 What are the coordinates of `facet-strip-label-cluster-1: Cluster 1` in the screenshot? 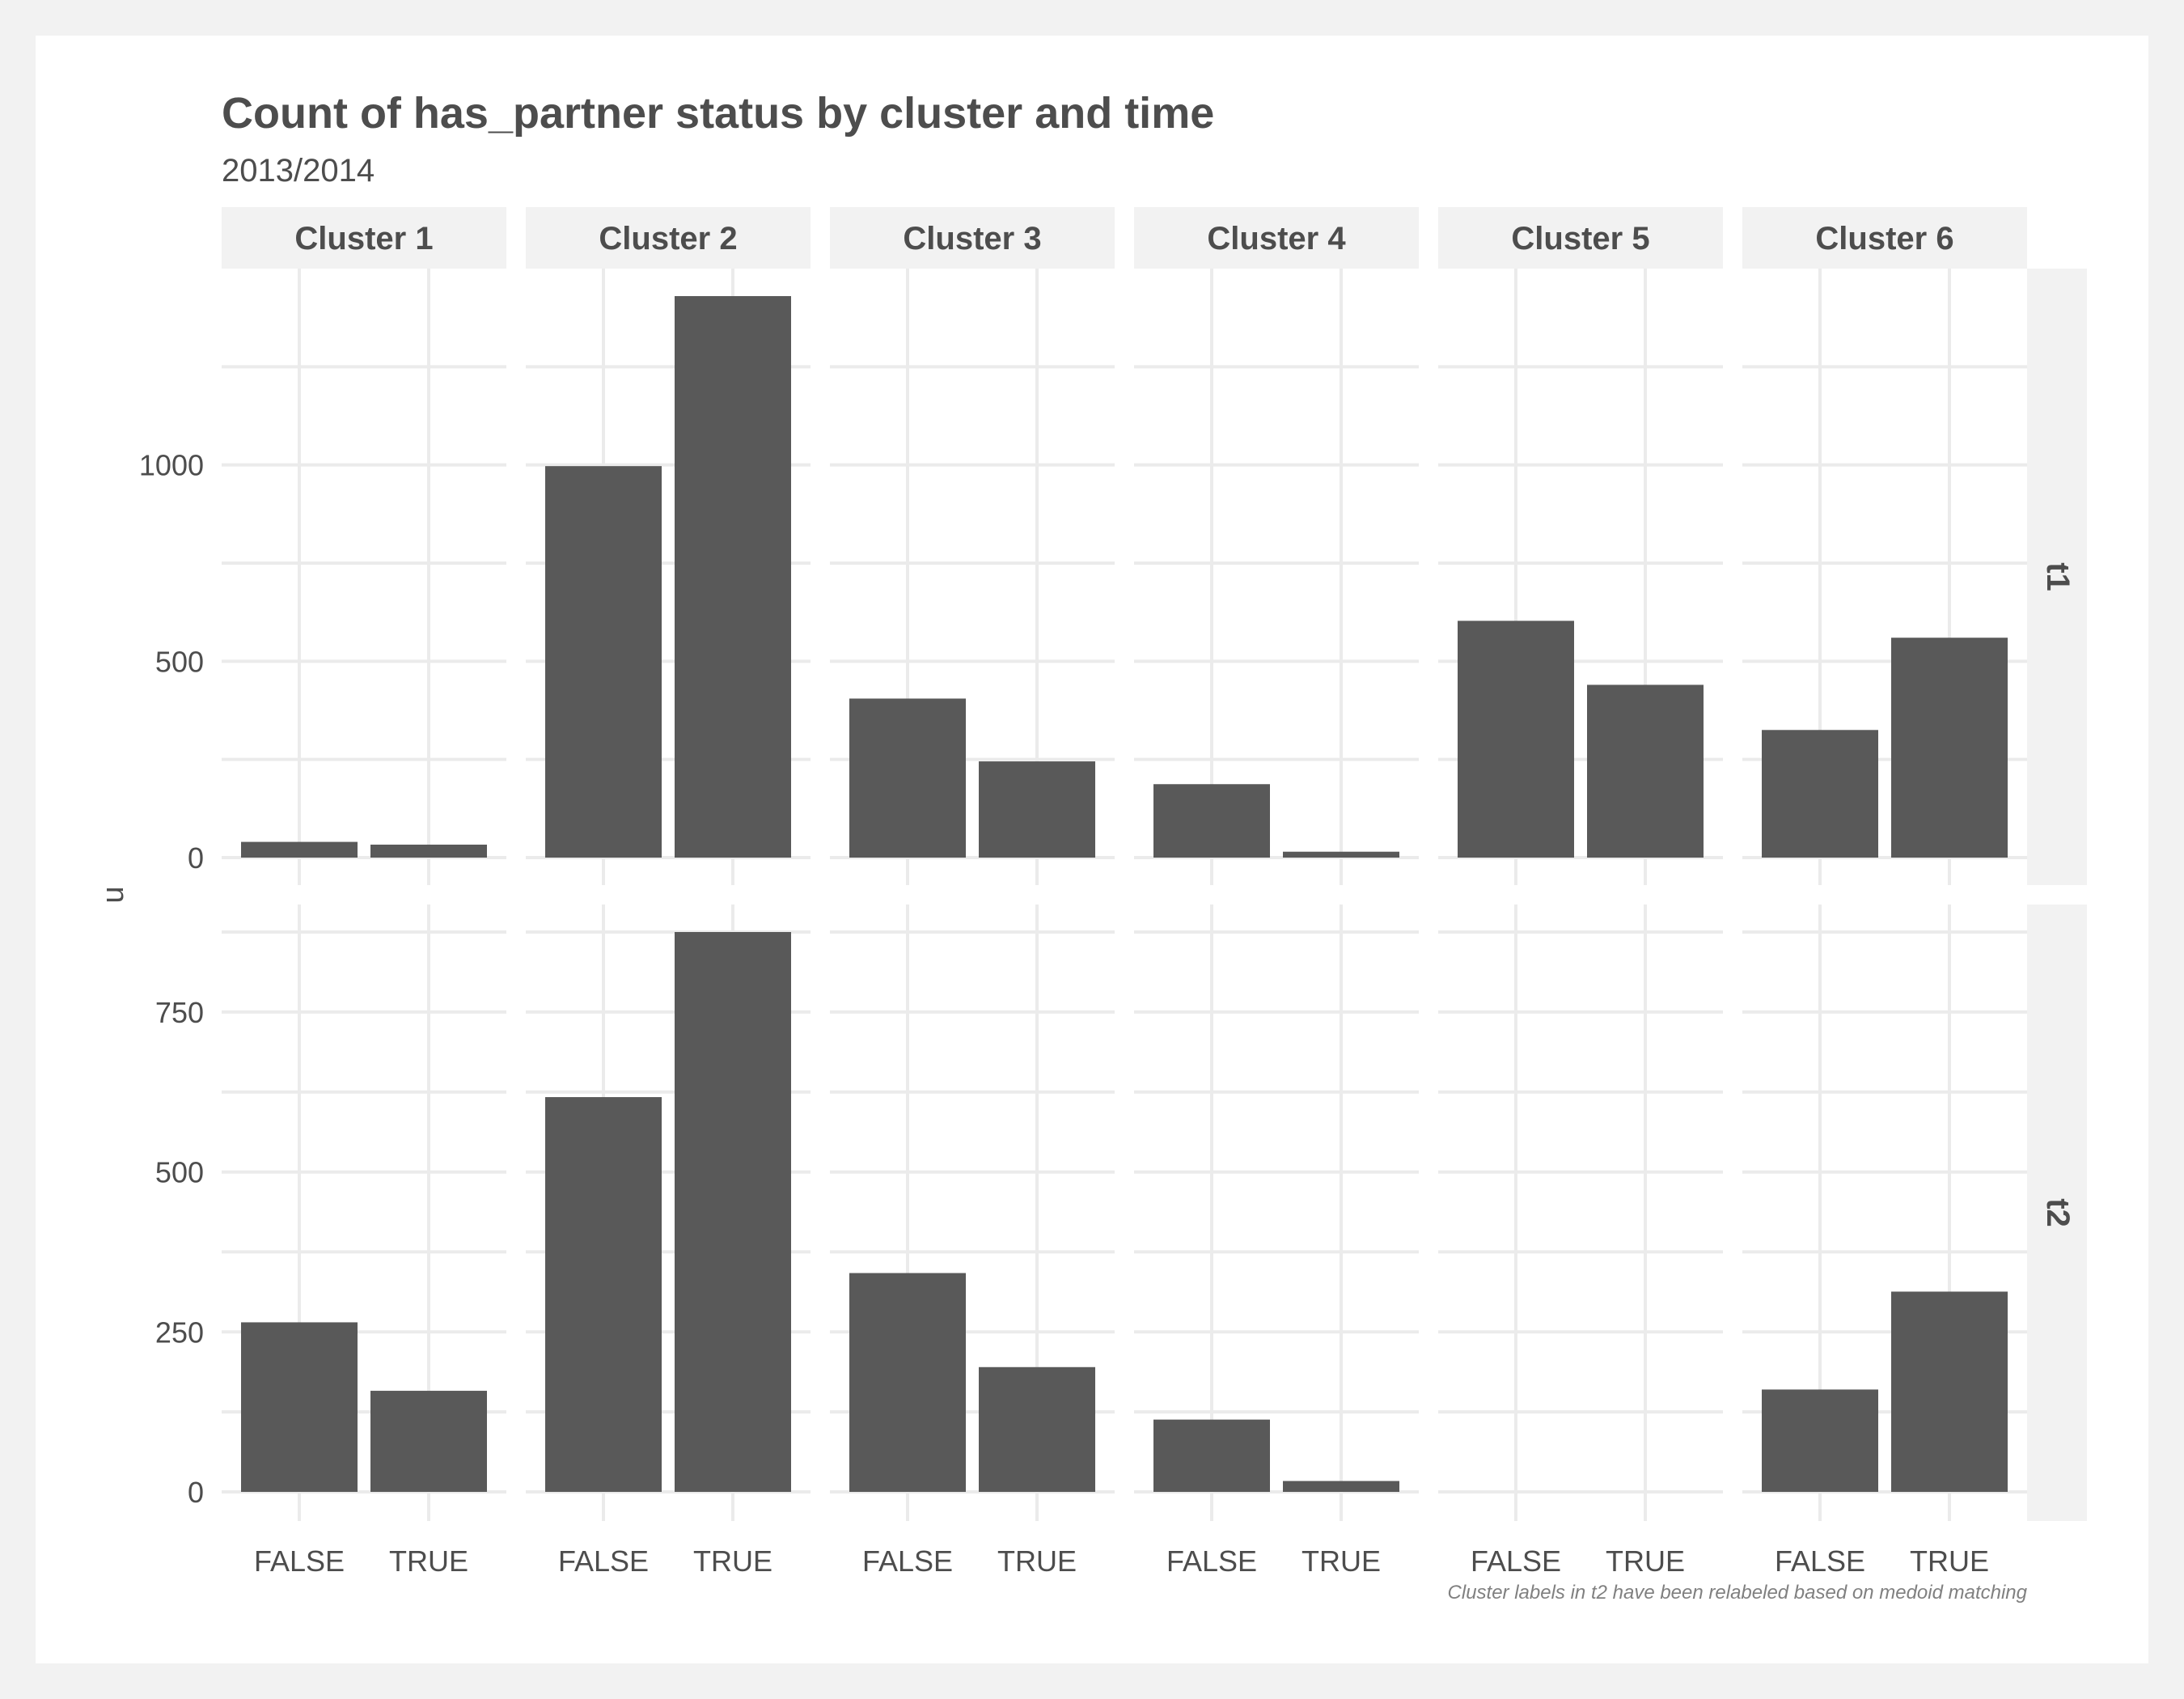 It's located at (363, 238).